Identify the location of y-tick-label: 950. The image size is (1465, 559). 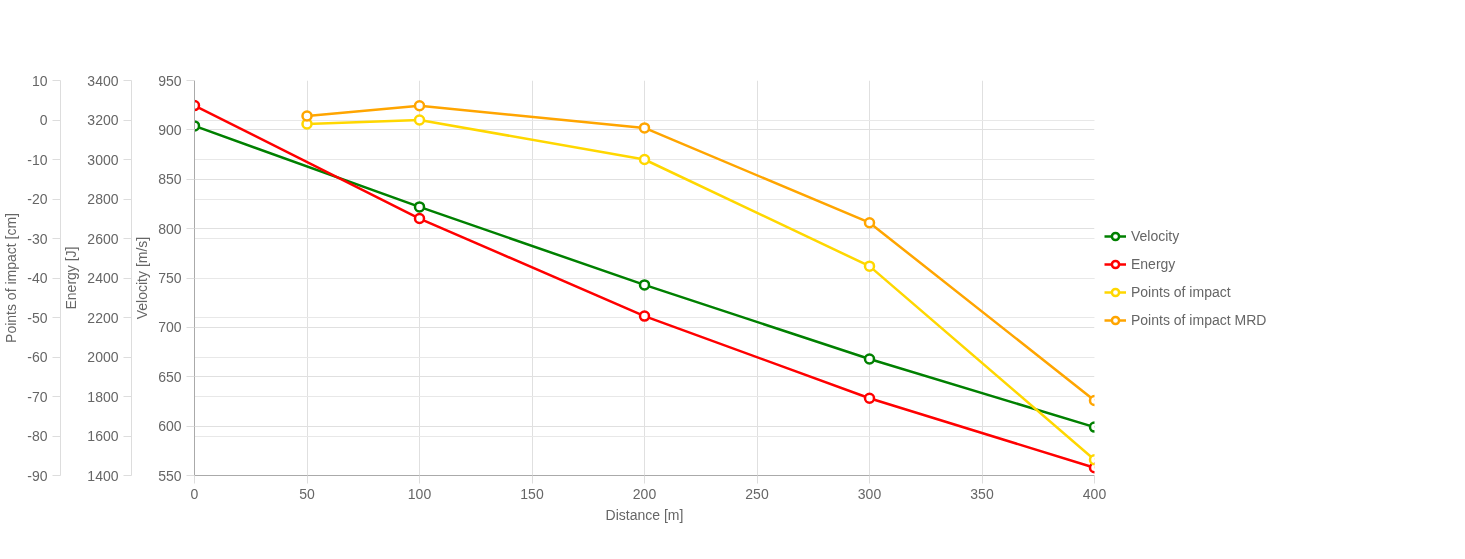
(170, 80).